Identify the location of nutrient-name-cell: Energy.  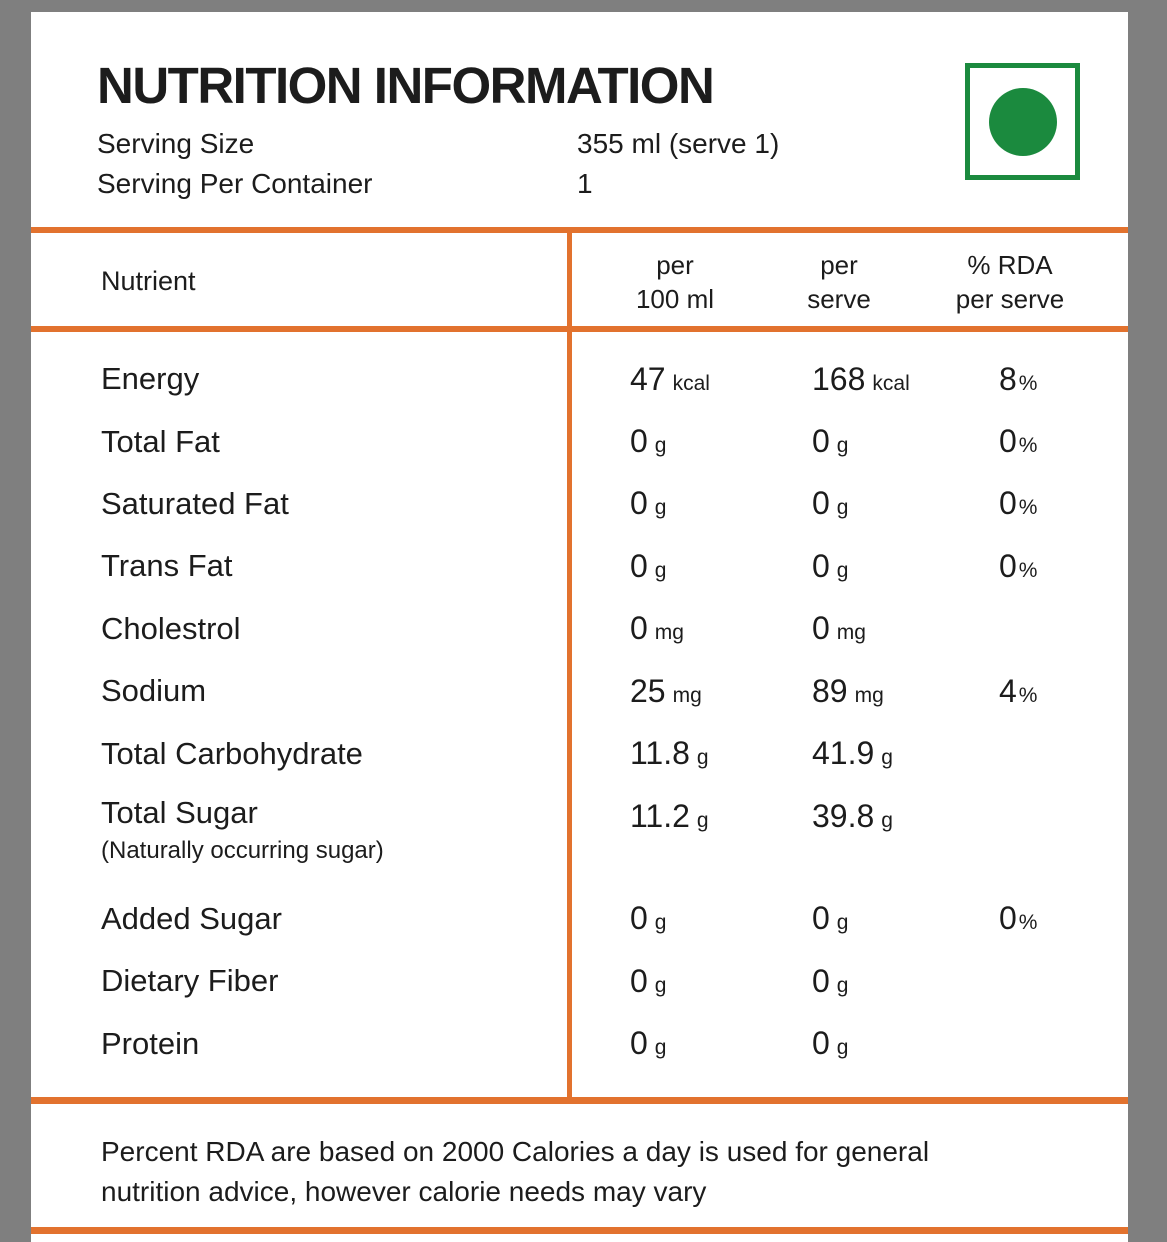
(330, 379).